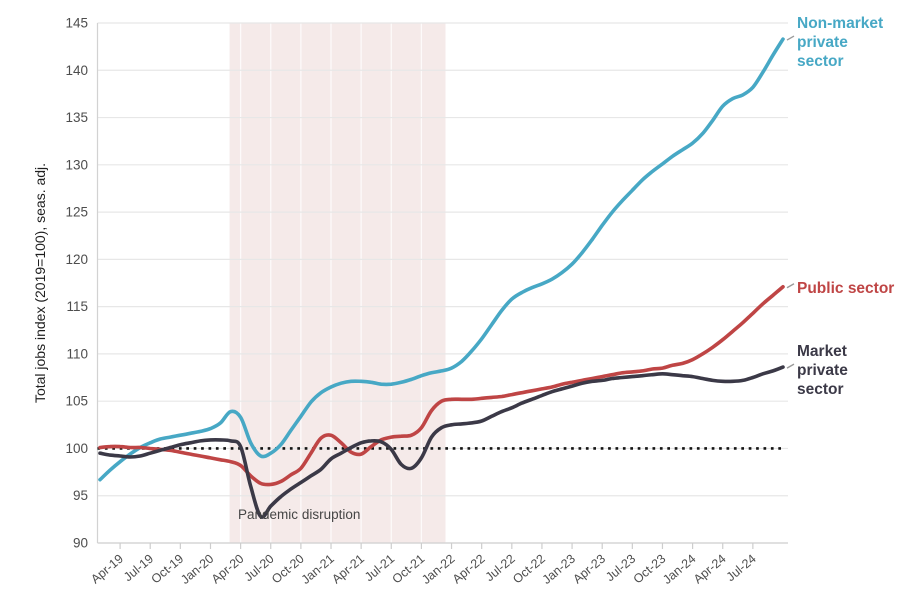 Image resolution: width=915 pixels, height=604 pixels. Describe the element at coordinates (822, 370) in the screenshot. I see `series-label-market-private-sector: Market private sector` at that location.